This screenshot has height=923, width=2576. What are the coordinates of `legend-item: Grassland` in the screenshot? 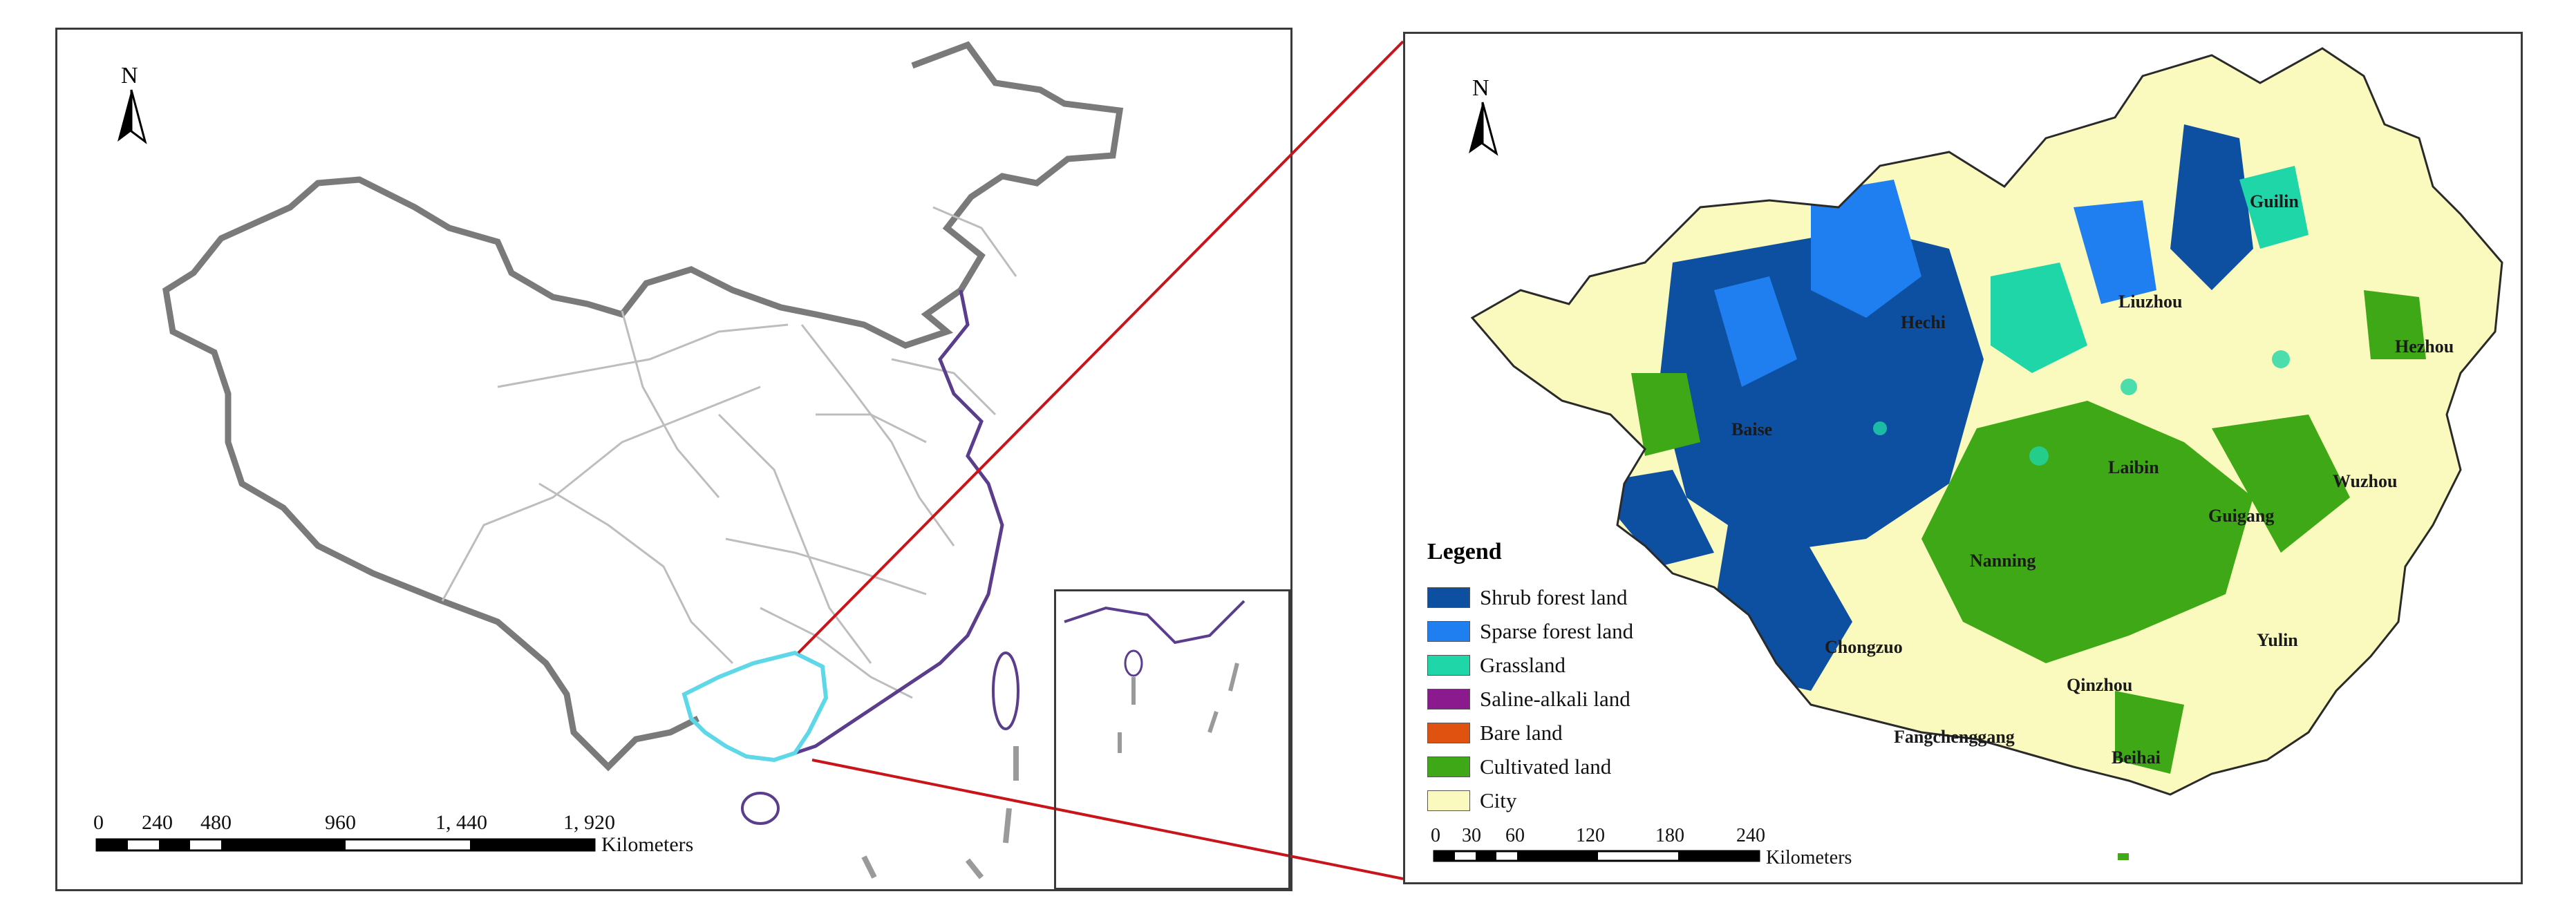 It's located at (1572, 665).